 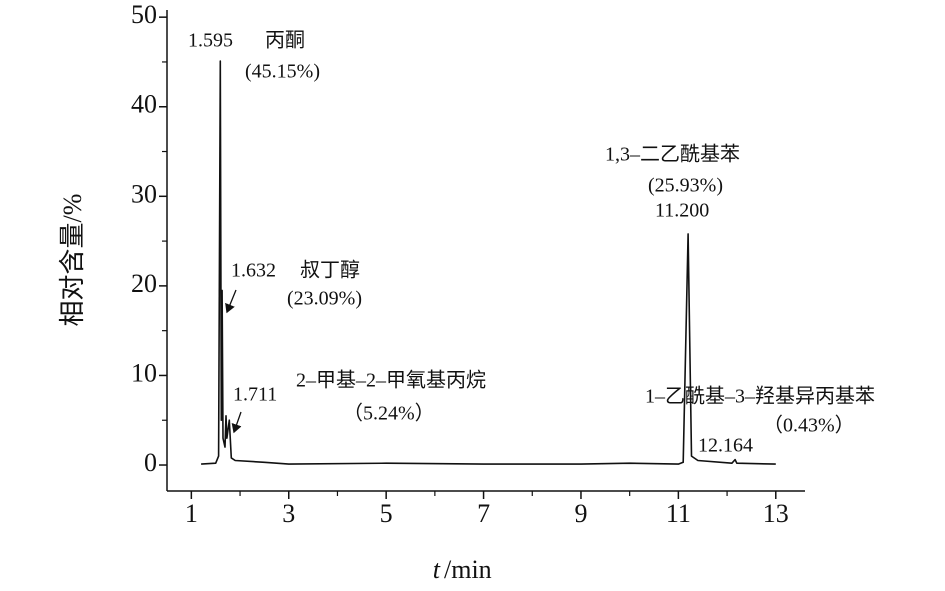 I want to click on annotation-time: 11.200, so click(x=682, y=211).